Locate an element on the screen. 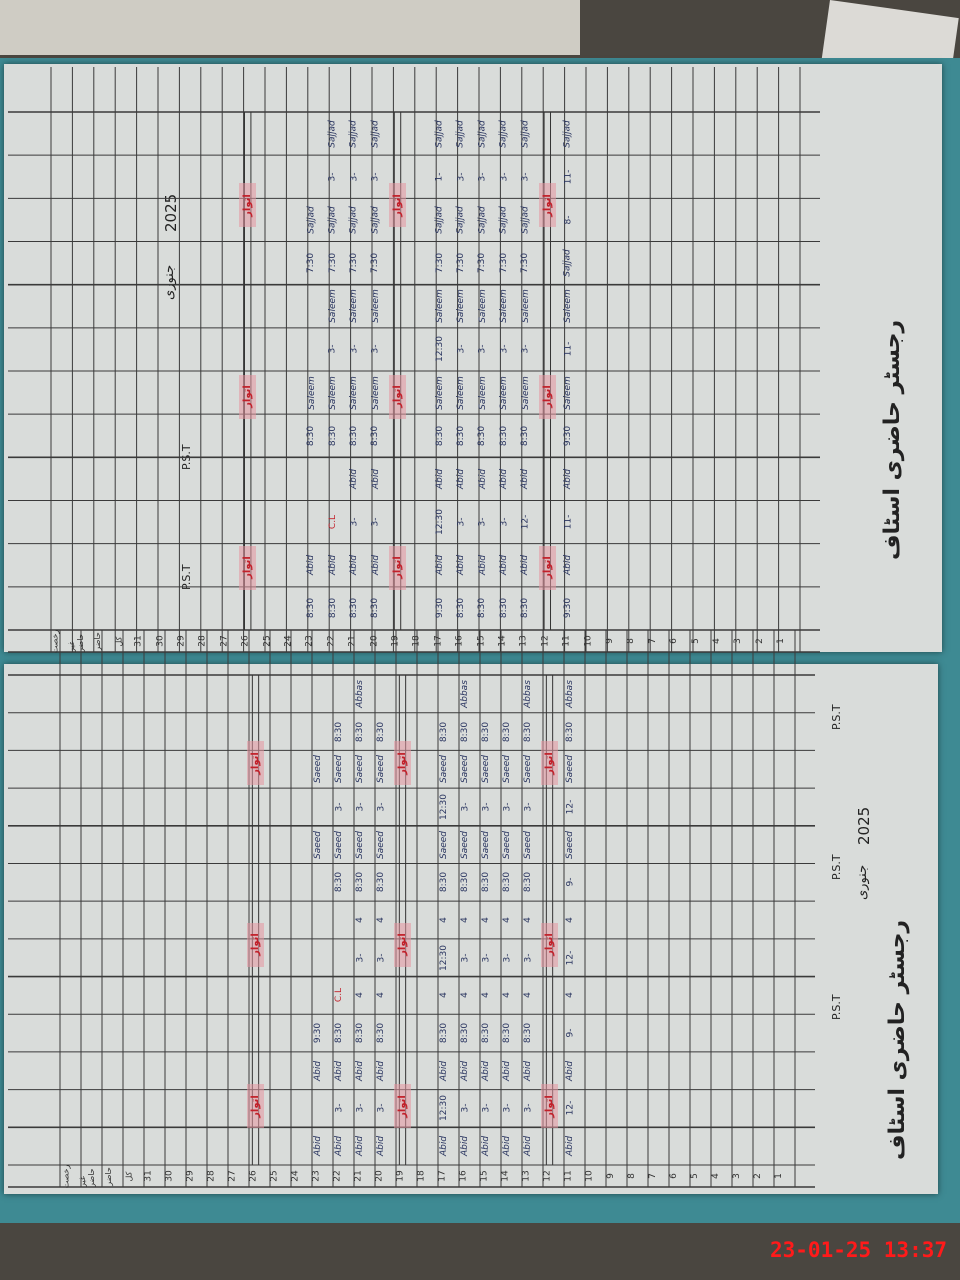 The width and height of the screenshot is (960, 1280). day-number: 20 is located at coordinates (374, 641).